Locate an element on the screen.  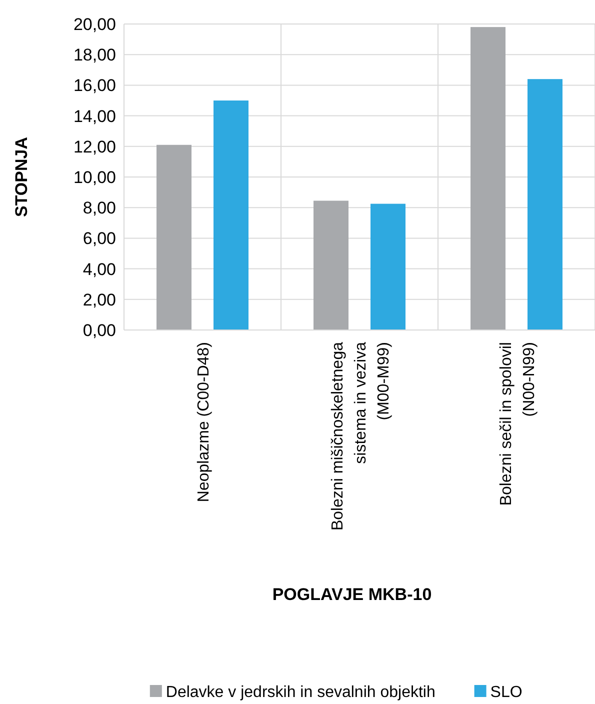
legend-label: Delavke v jedrskih in sevalnih objektih is located at coordinates (301, 692).